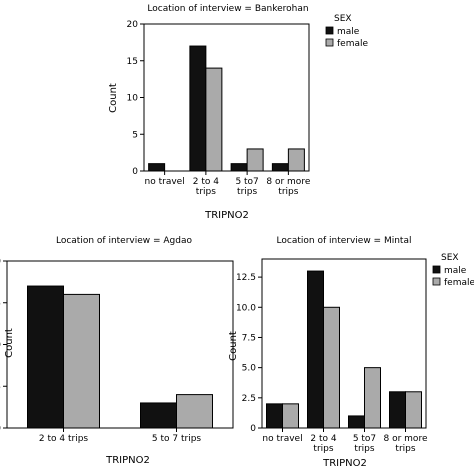 Image resolution: width=474 pixels, height=469 pixels. What do you see at coordinates (246, 308) in the screenshot?
I see `y-tick-label: 10.0` at bounding box center [246, 308].